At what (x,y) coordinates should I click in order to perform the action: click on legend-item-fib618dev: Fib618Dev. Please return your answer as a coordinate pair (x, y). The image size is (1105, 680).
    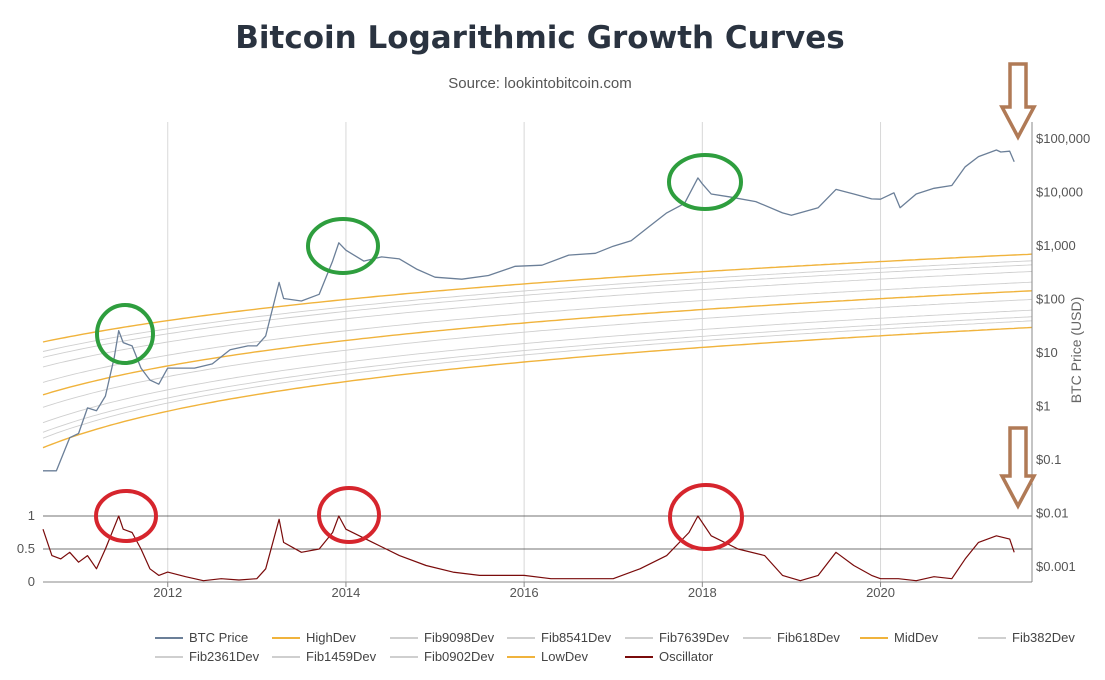
    Looking at the image, I should click on (791, 637).